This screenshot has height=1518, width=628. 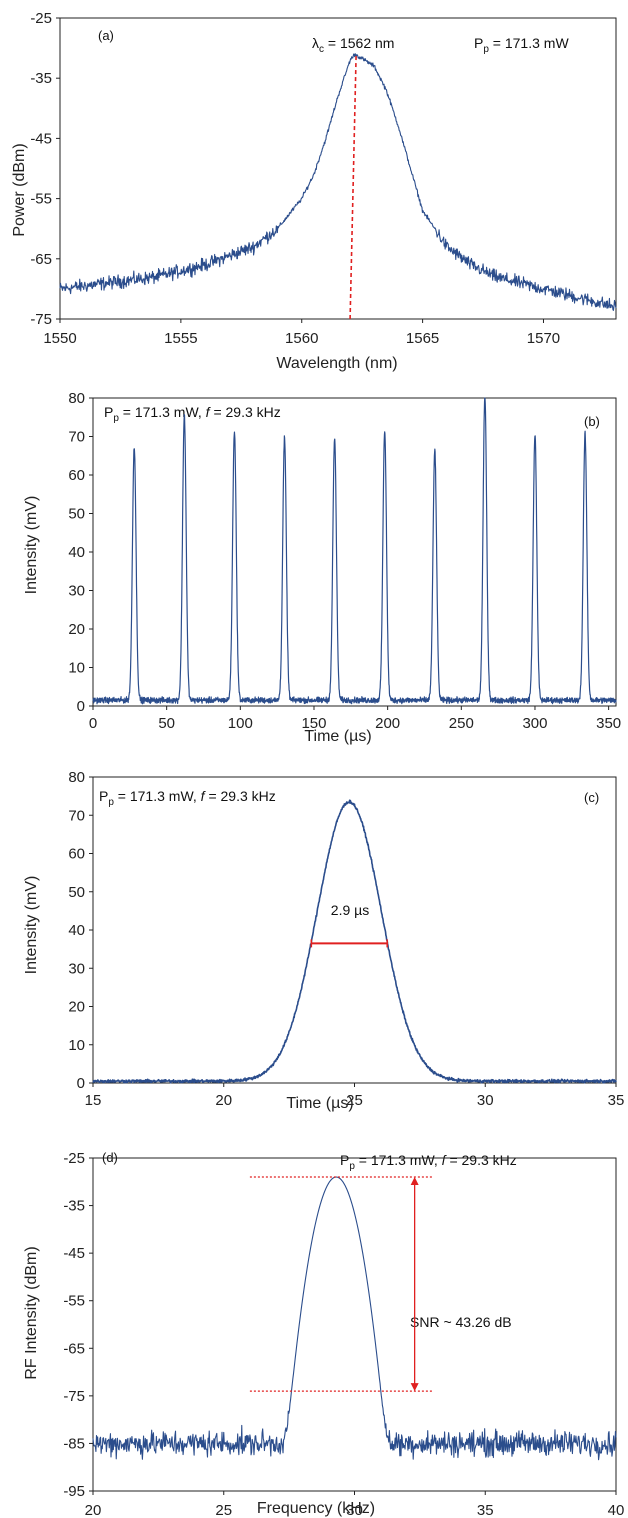 I want to click on panel-d-snr-arrow-head-top, so click(x=414, y=1181).